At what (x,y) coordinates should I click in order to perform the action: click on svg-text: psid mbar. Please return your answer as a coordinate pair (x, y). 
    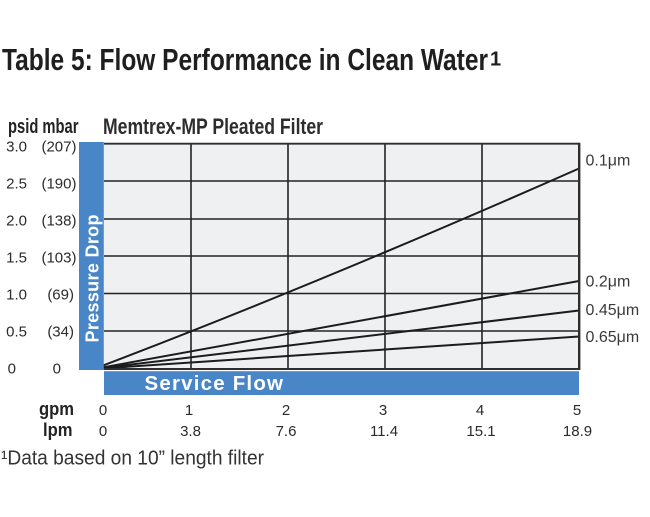
    Looking at the image, I should click on (43, 127).